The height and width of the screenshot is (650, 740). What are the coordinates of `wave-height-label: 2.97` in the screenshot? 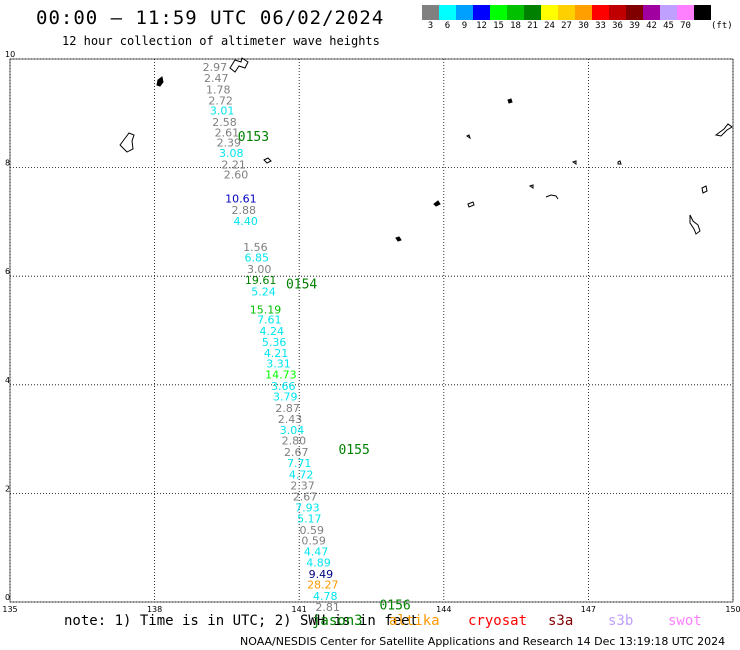 It's located at (215, 67).